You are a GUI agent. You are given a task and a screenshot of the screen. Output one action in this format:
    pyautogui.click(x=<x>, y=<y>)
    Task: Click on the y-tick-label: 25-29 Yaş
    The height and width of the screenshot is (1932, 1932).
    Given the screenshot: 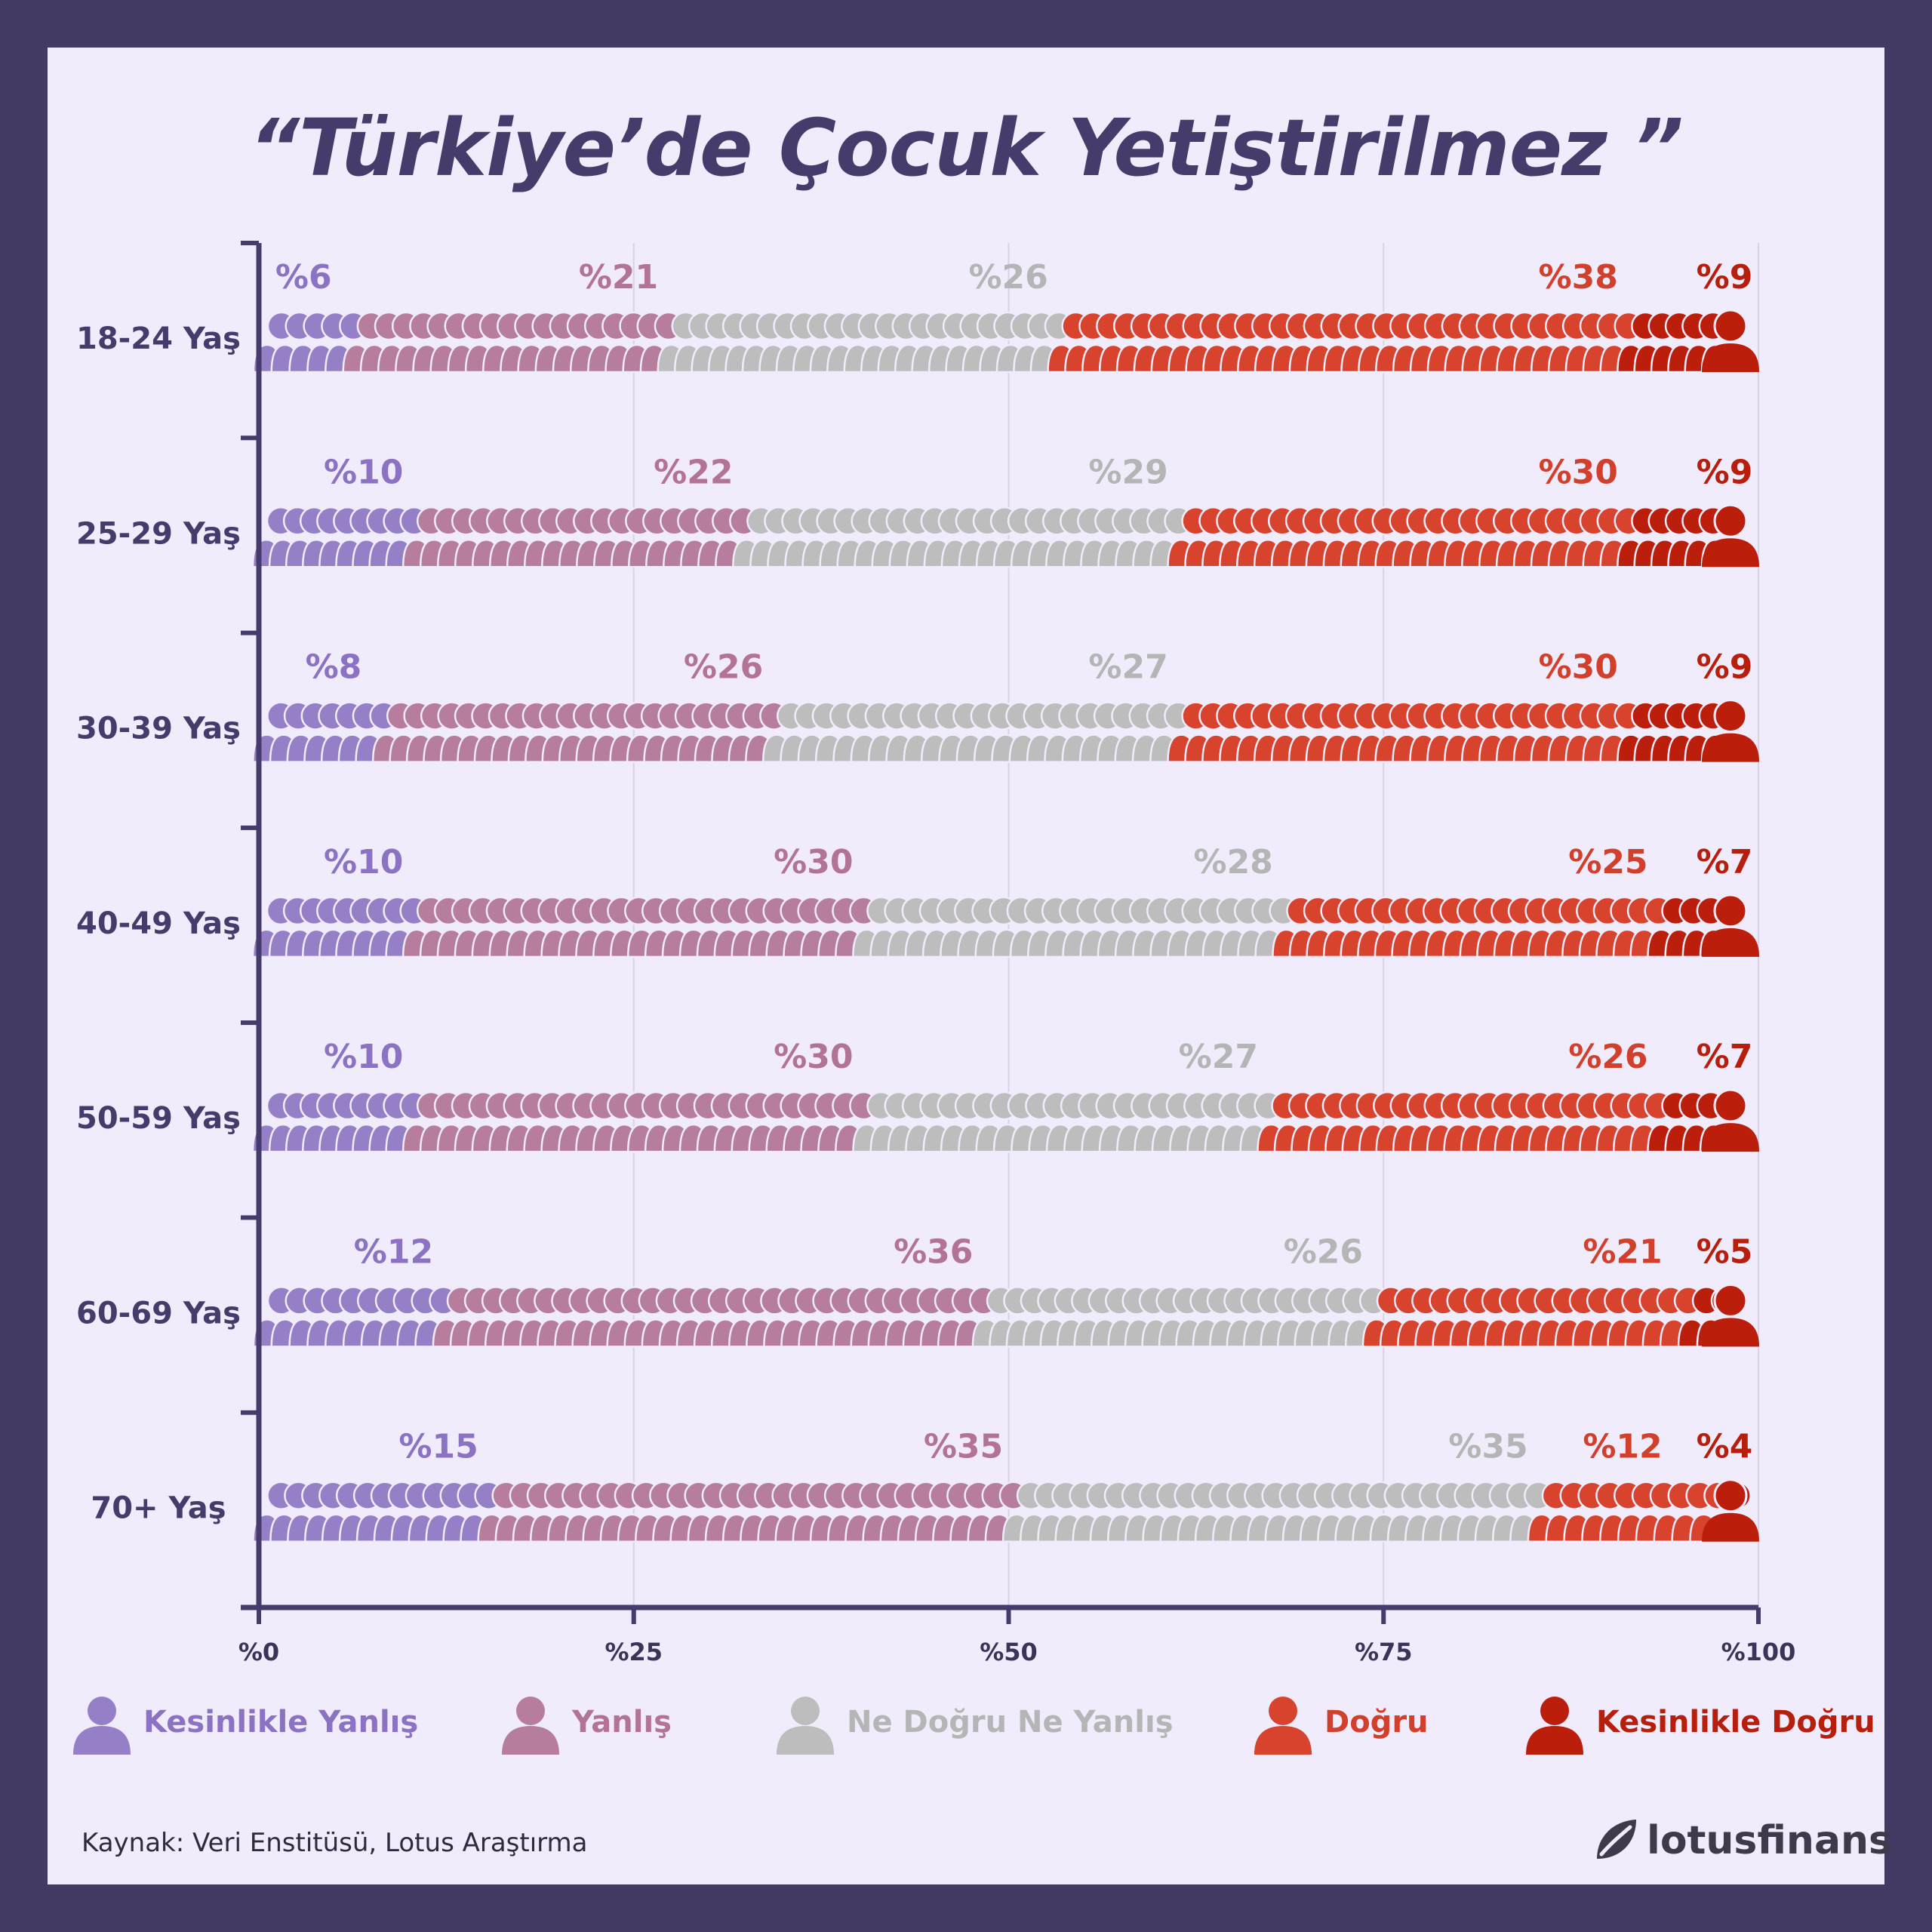 What is the action you would take?
    pyautogui.click(x=158, y=533)
    